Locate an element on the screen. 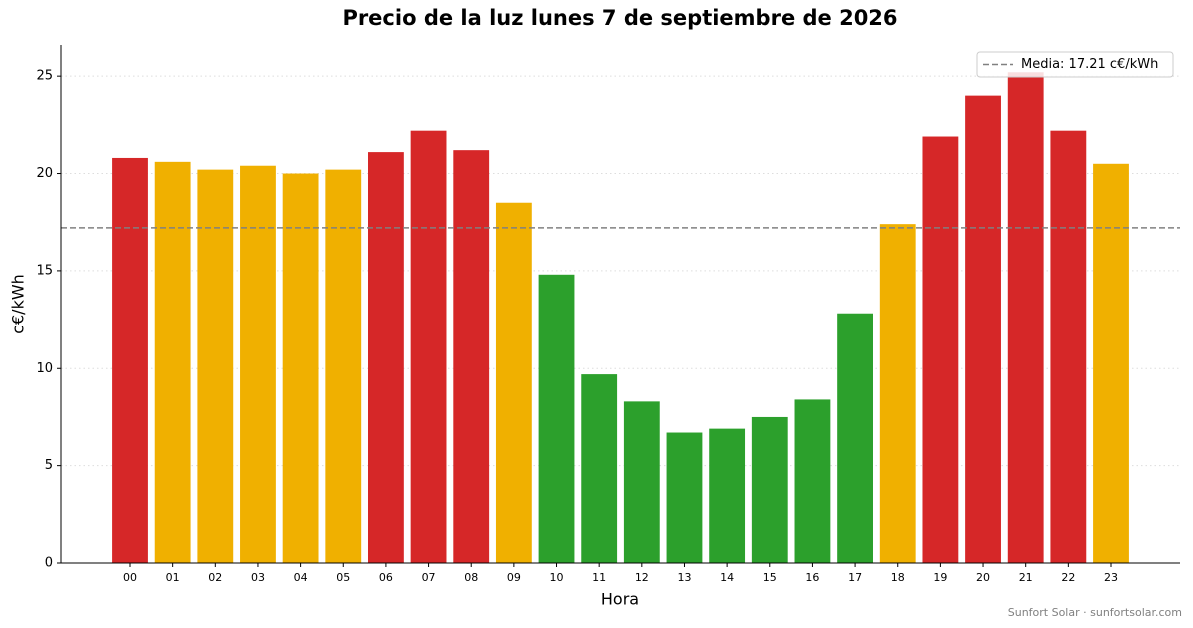 This screenshot has width=1193, height=628. x-tick-label: 02 is located at coordinates (215, 577).